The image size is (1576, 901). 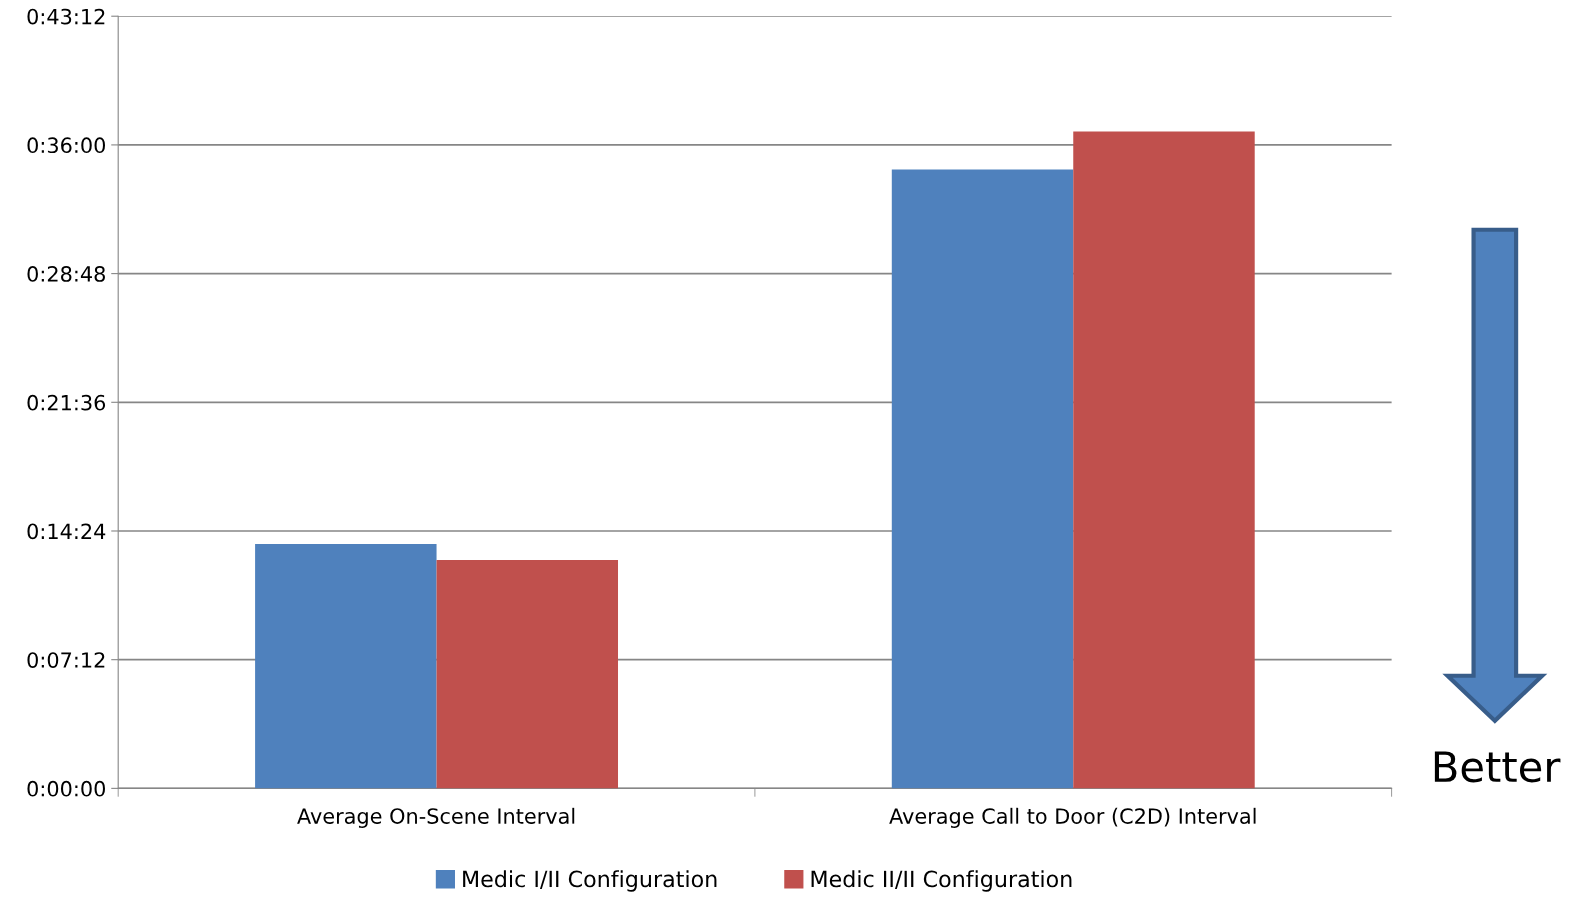 What do you see at coordinates (66, 788) in the screenshot?
I see `y-tick-label: 0:00:00` at bounding box center [66, 788].